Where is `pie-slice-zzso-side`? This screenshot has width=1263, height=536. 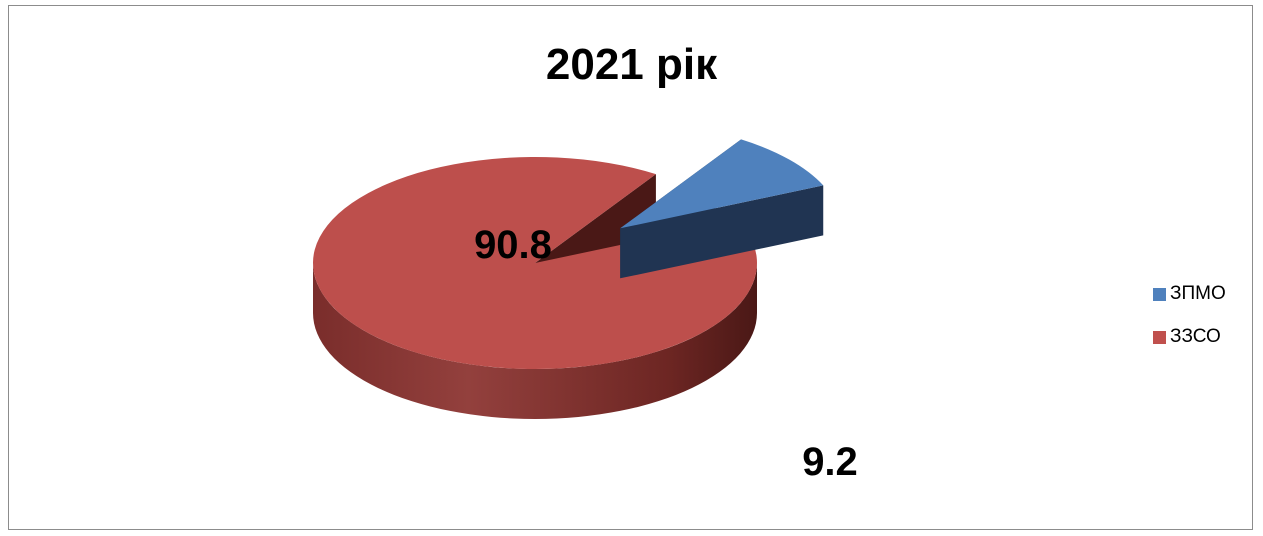
pie-slice-zzso-side is located at coordinates (535, 341).